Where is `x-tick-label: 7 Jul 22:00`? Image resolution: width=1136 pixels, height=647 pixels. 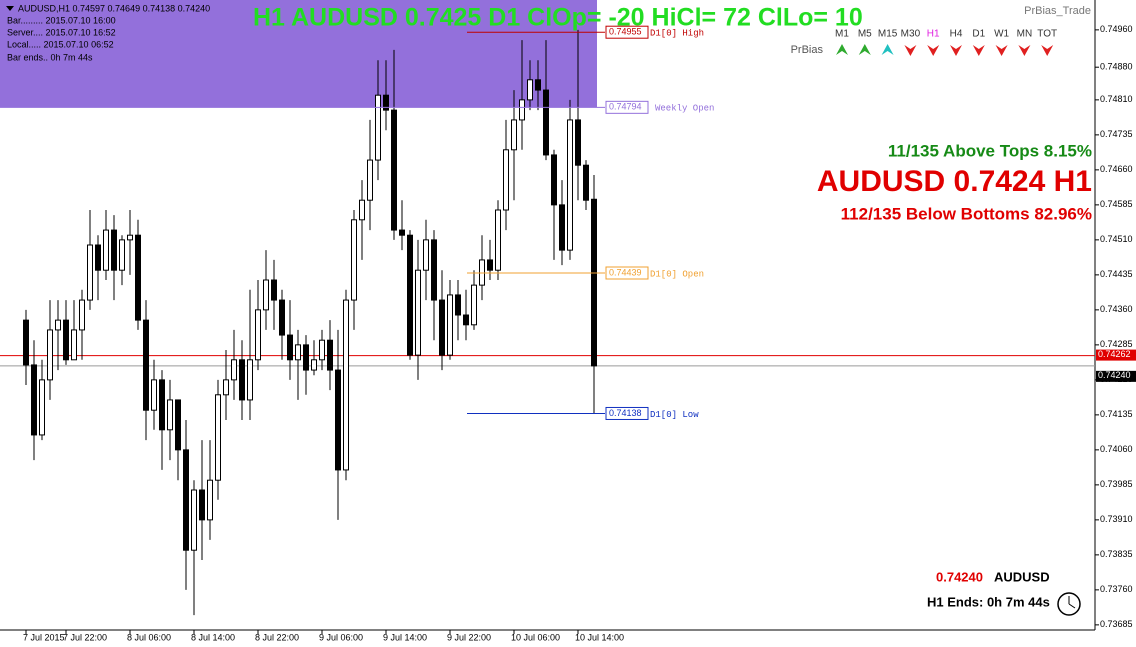 x-tick-label: 7 Jul 22:00 is located at coordinates (85, 637).